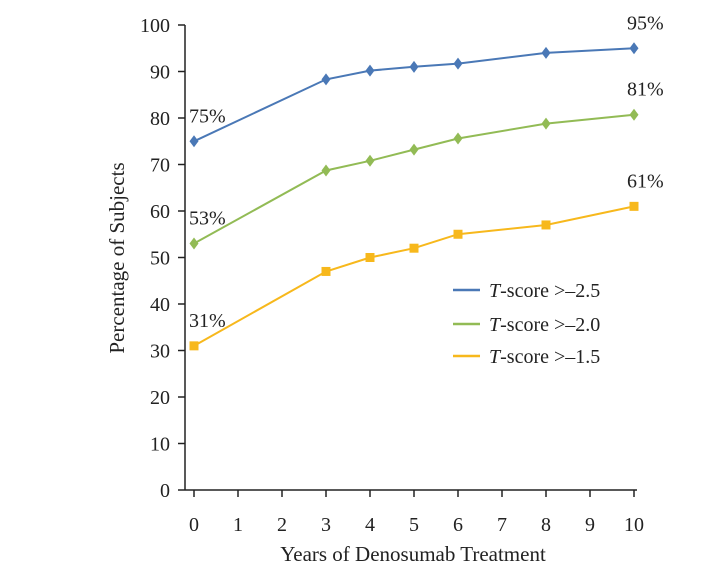  I want to click on y-axis-label: Percentage of Subjects, so click(117, 257).